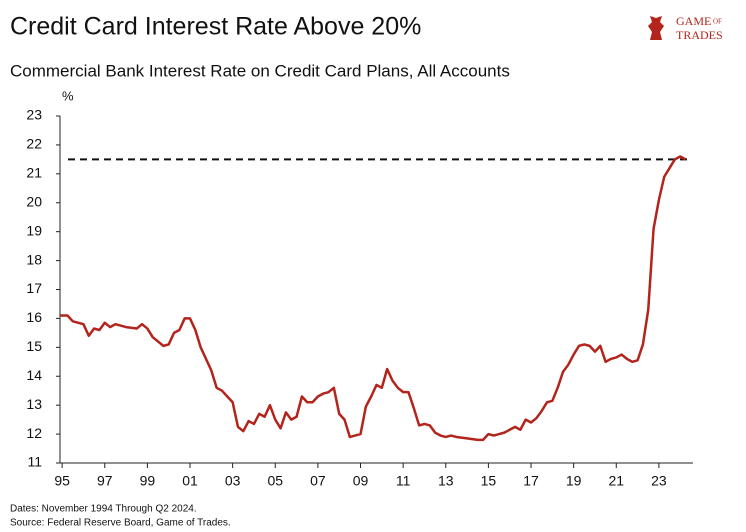 The height and width of the screenshot is (532, 746). Describe the element at coordinates (616, 481) in the screenshot. I see `x-tick-label: 21` at that location.